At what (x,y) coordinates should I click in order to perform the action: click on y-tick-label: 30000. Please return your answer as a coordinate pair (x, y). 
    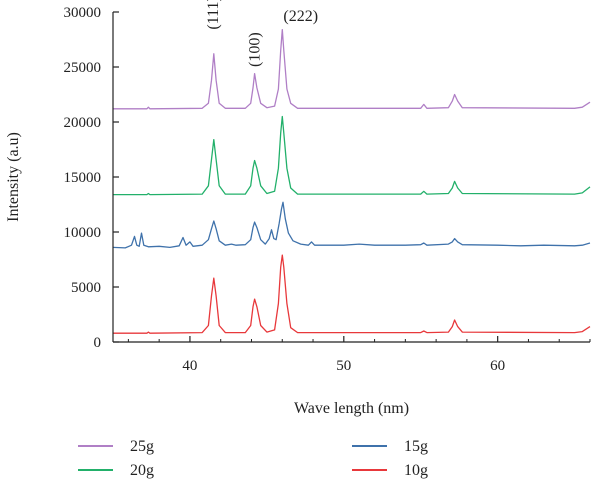
    Looking at the image, I should click on (83, 13).